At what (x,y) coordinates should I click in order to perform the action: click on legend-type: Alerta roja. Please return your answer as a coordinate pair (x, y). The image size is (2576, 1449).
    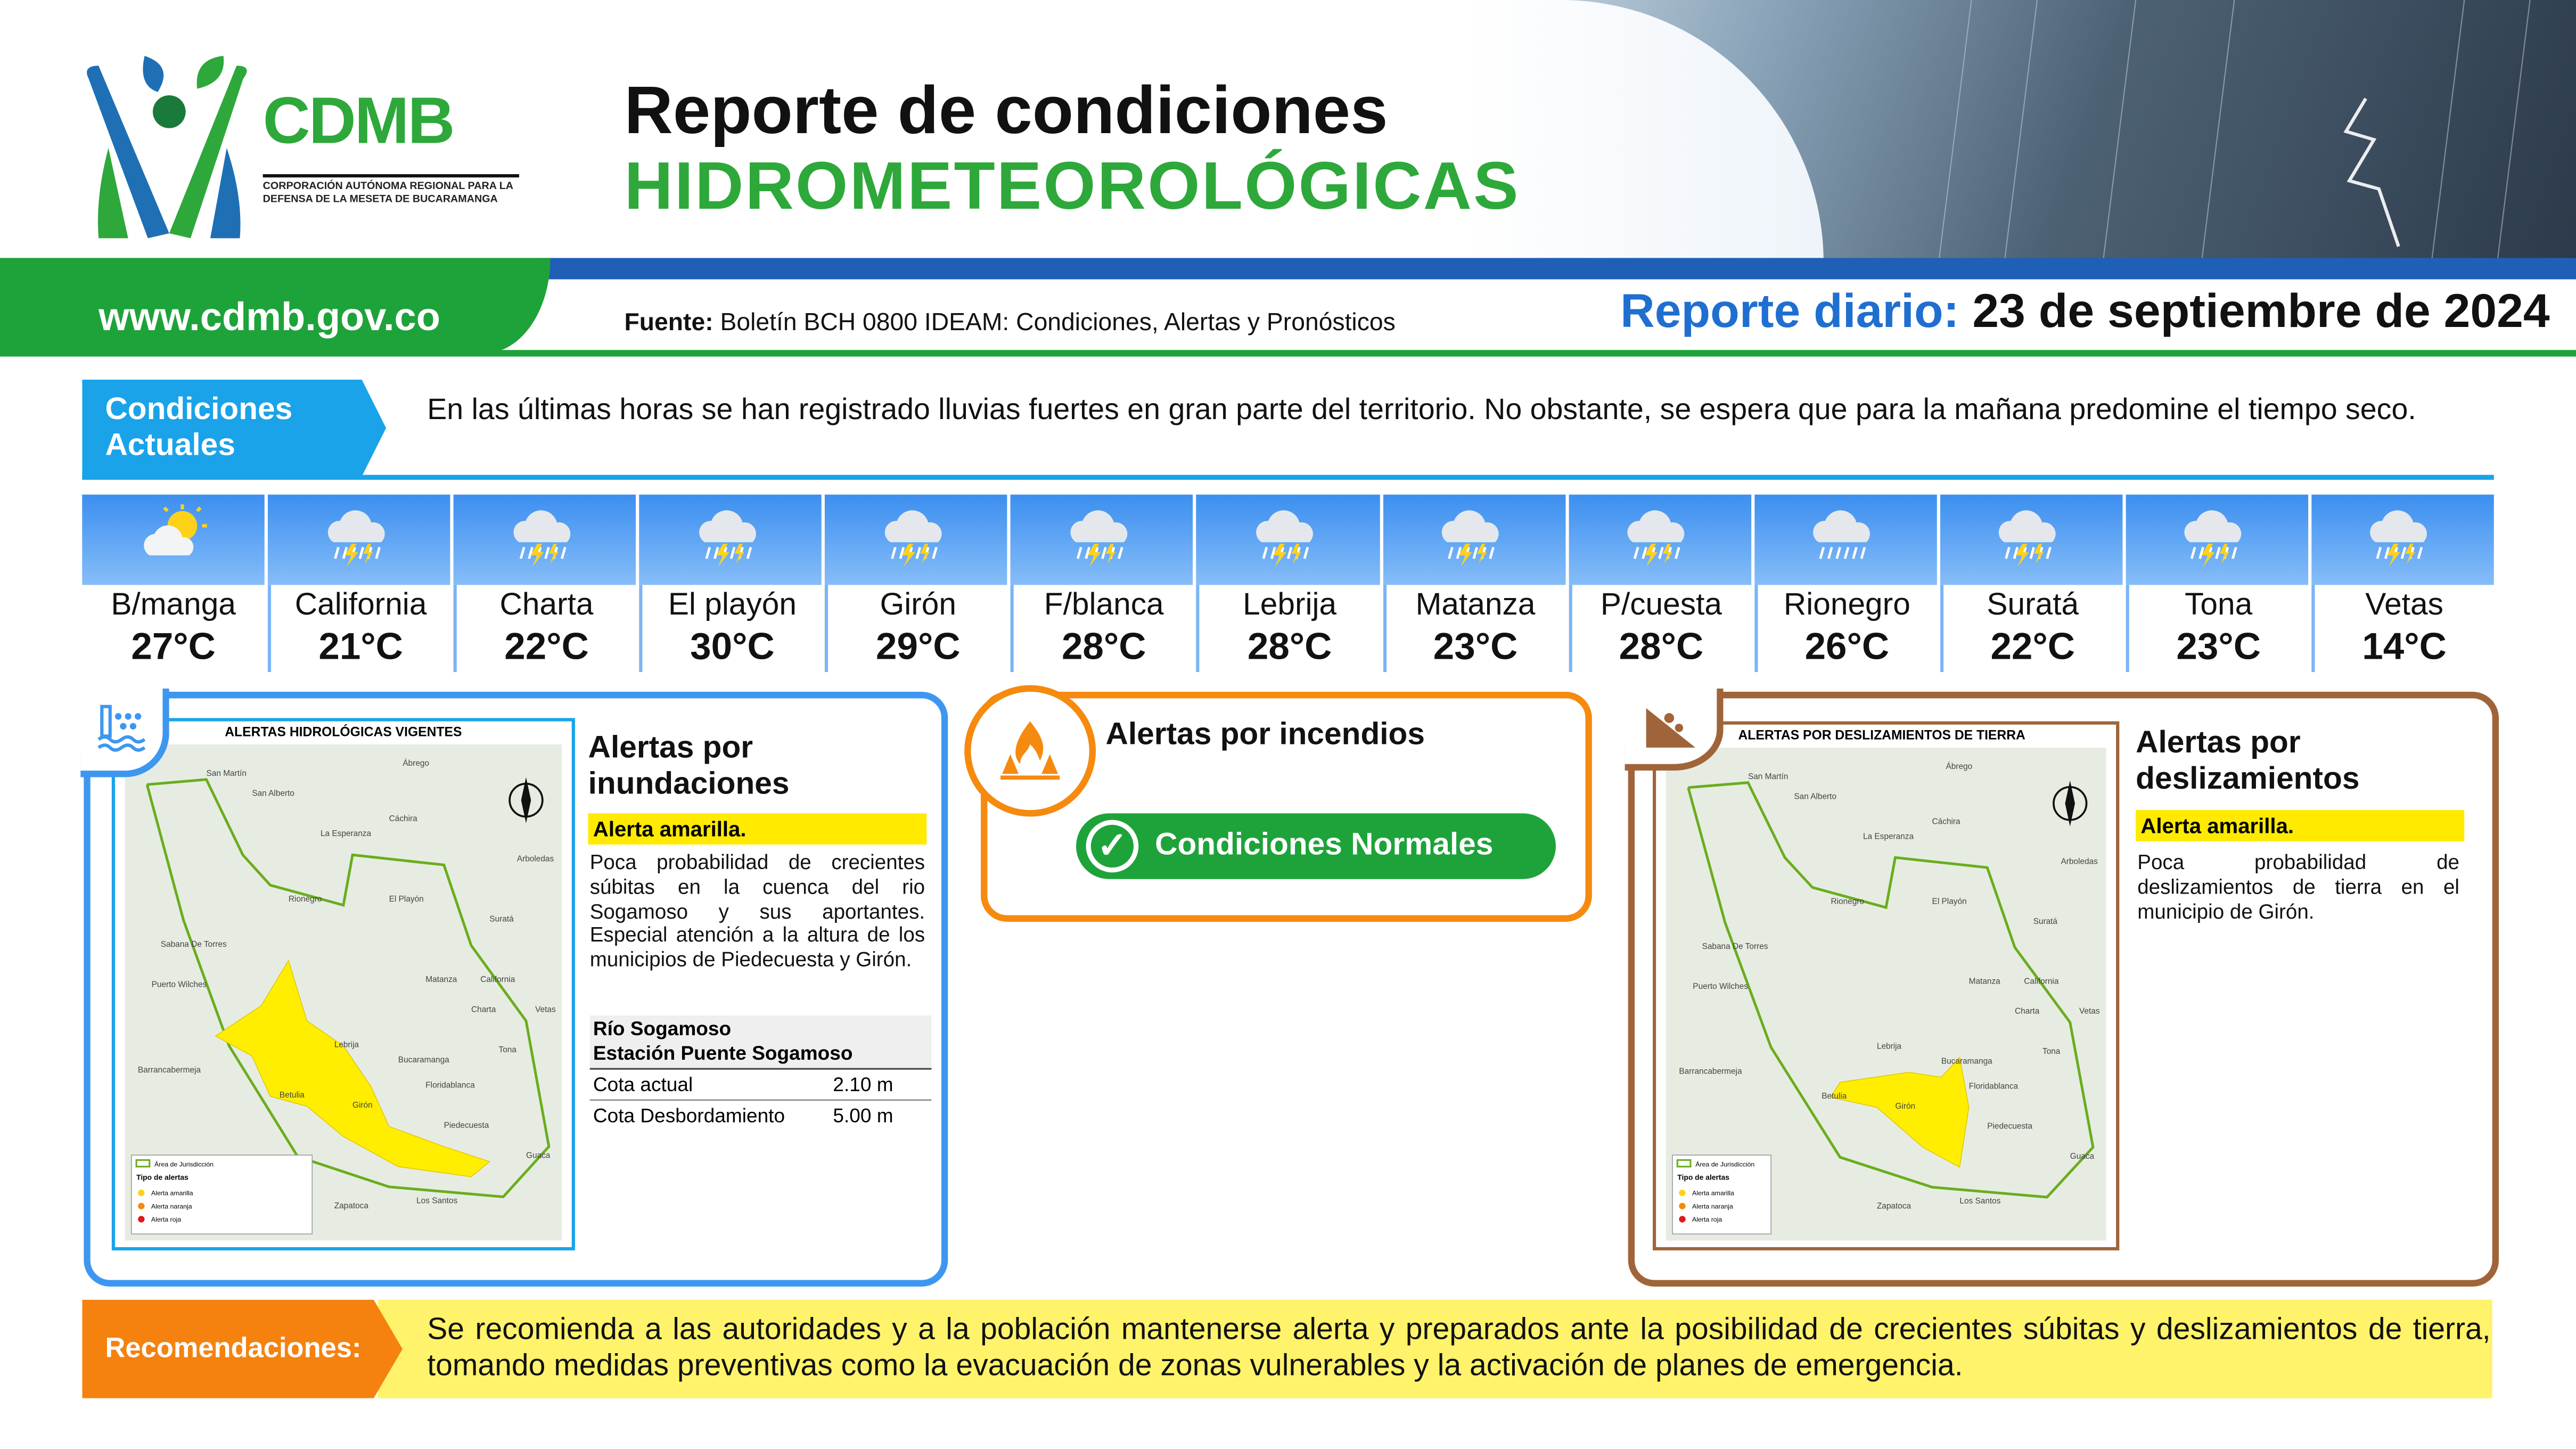
    Looking at the image, I should click on (1707, 1219).